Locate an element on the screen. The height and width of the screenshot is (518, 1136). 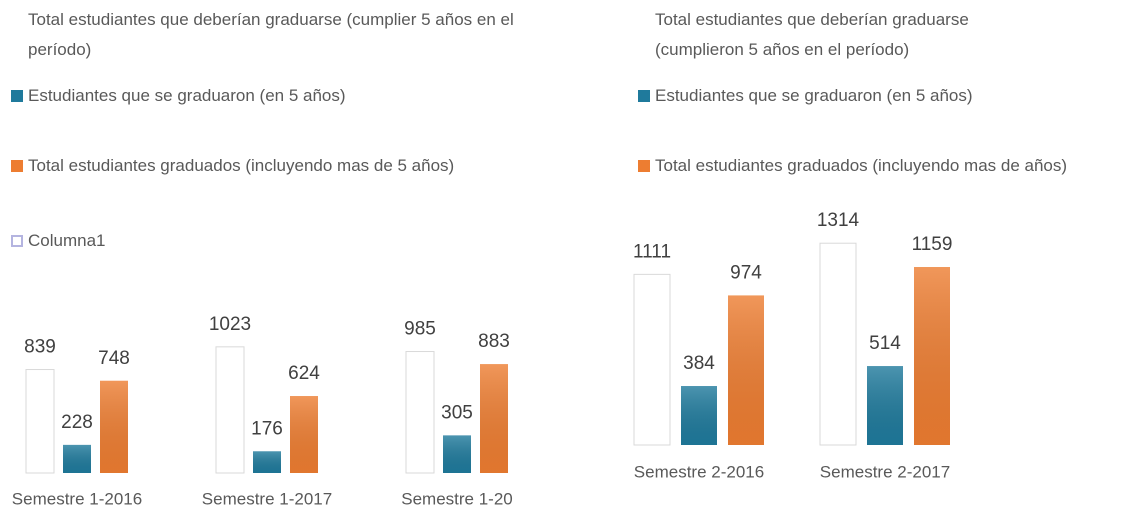
data-label: 305 is located at coordinates (457, 412).